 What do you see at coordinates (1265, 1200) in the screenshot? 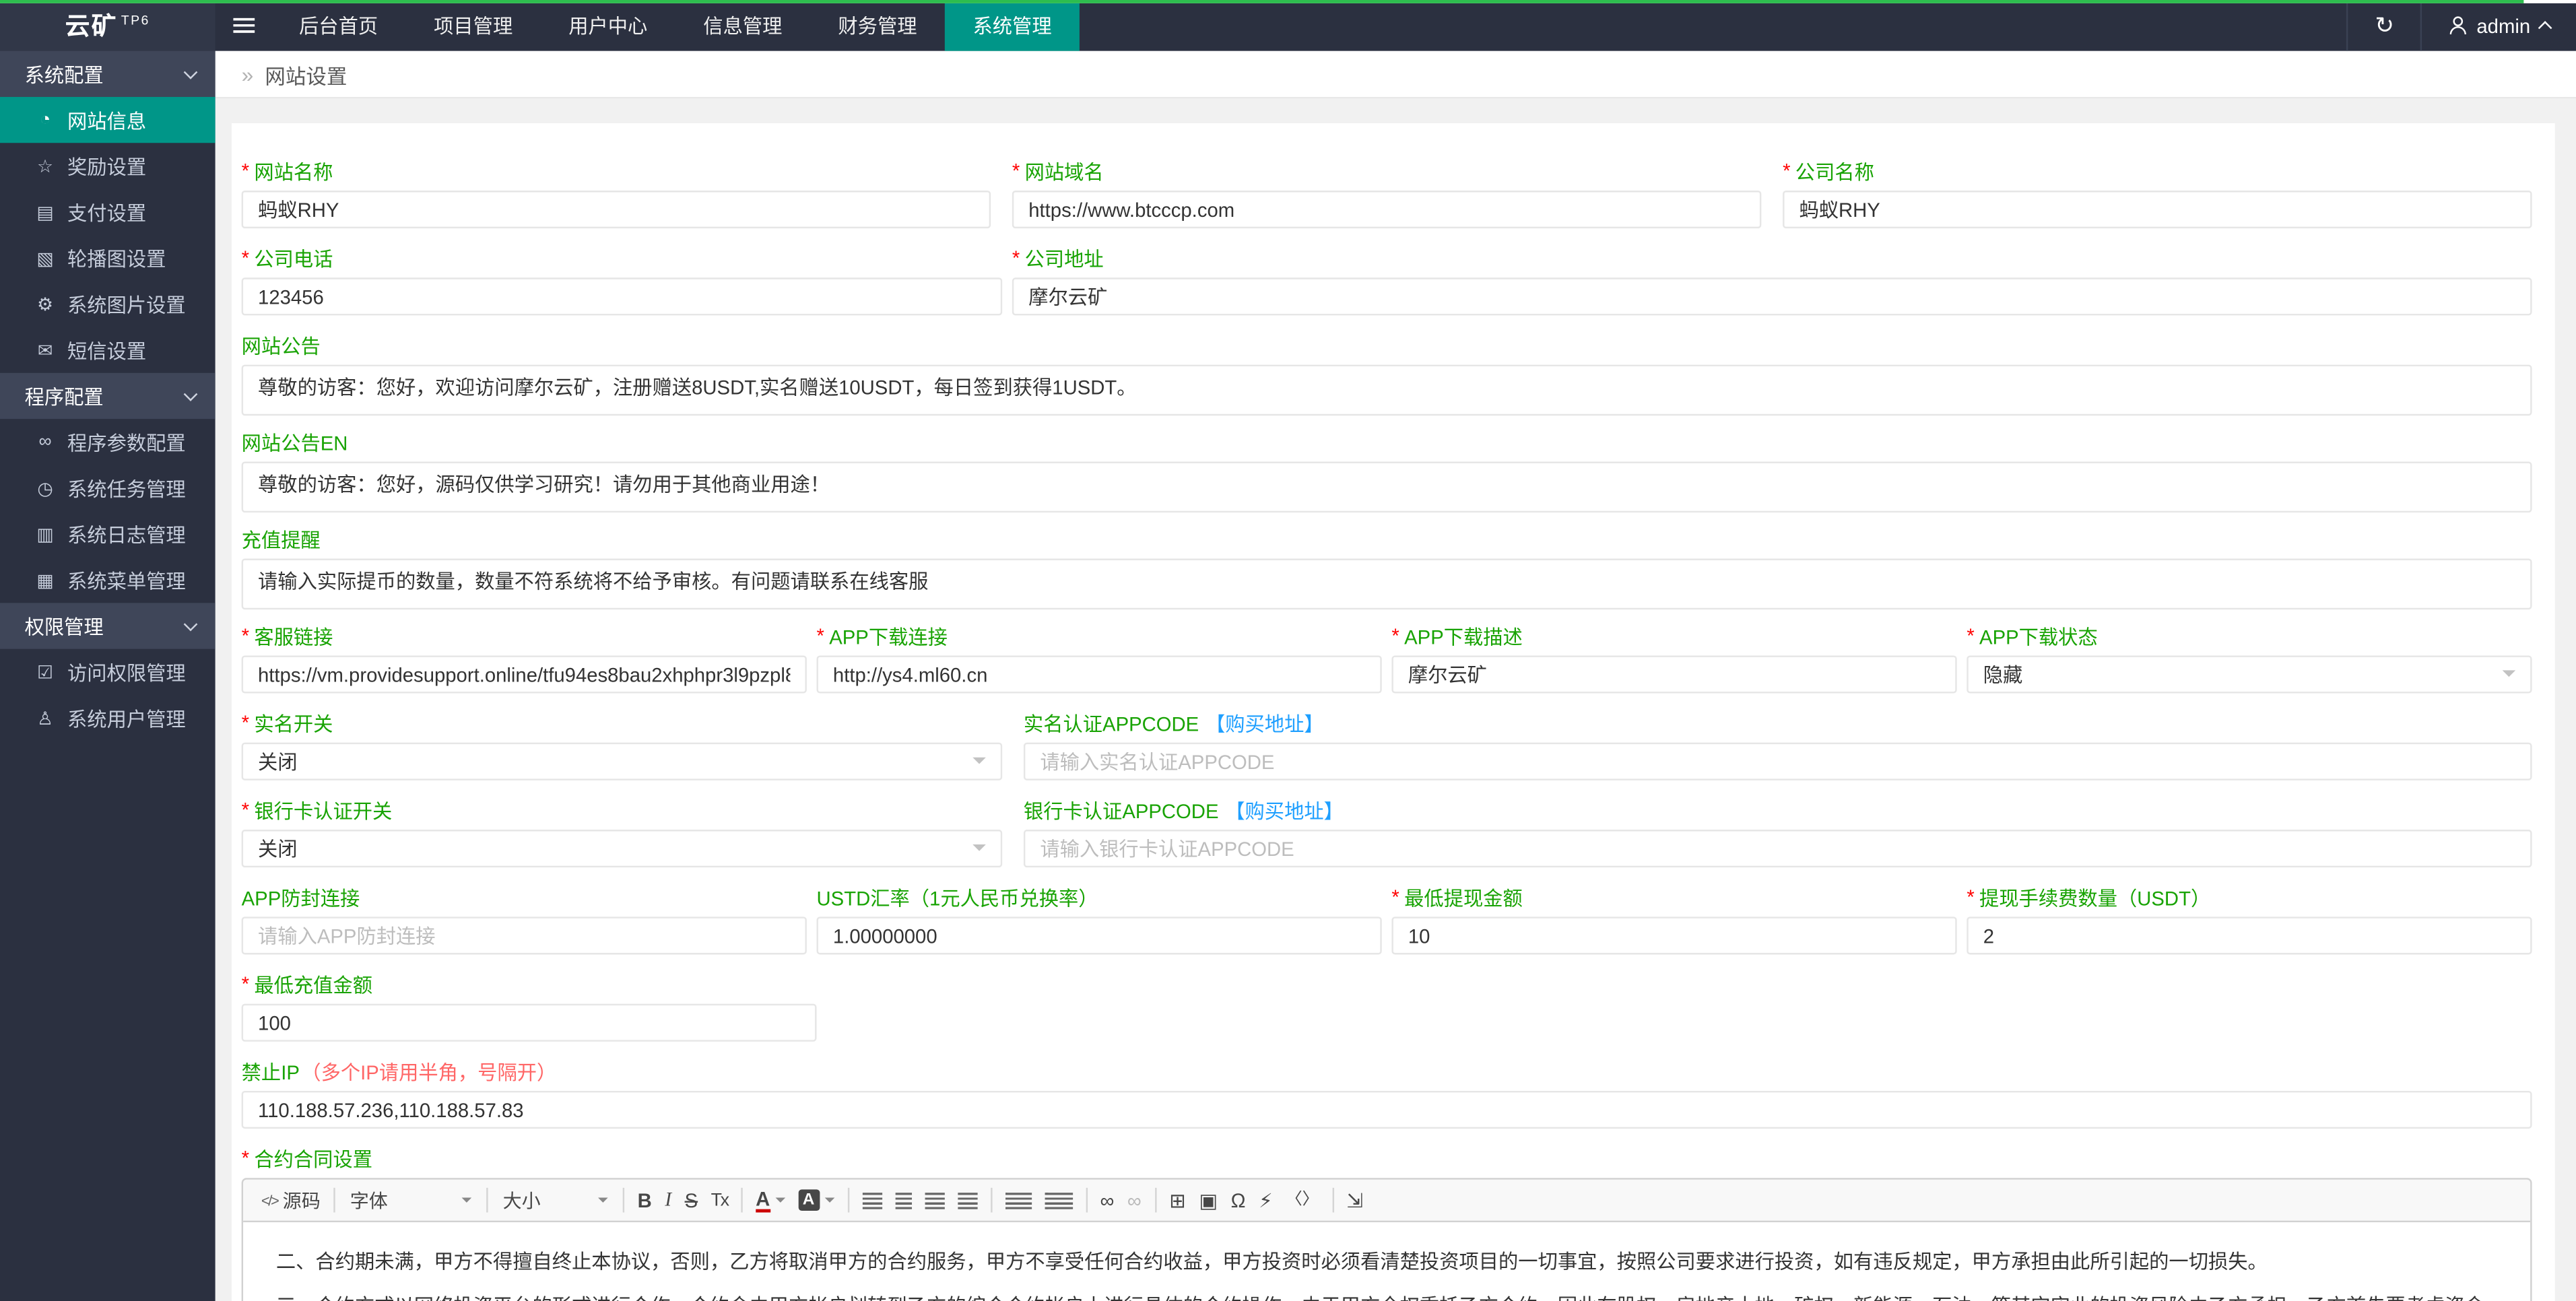
I see `flash-button: ⚡` at bounding box center [1265, 1200].